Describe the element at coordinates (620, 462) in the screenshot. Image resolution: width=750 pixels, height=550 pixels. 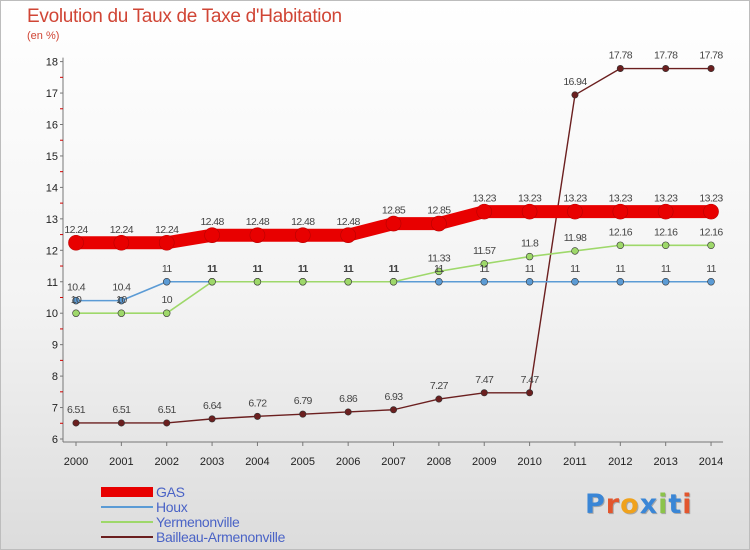
I see `x-tick-label: 2012` at that location.